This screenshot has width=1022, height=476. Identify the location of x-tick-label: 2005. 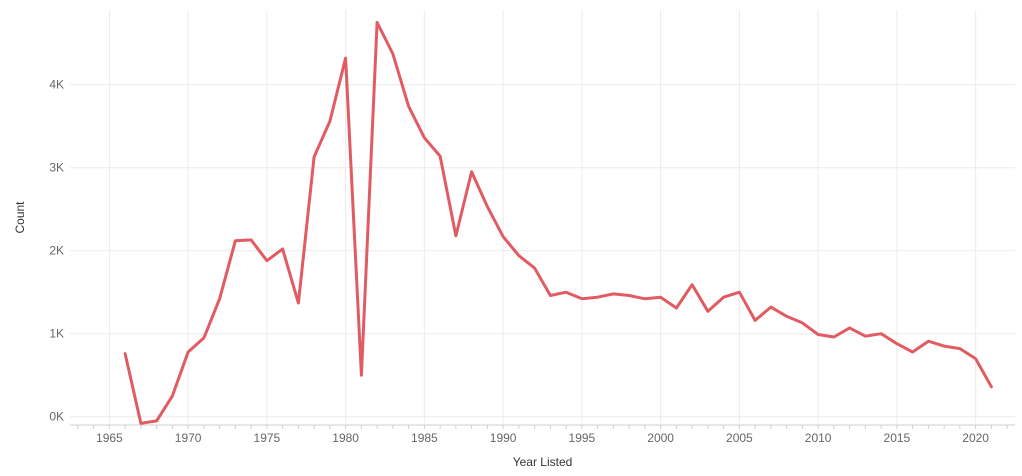
(739, 438).